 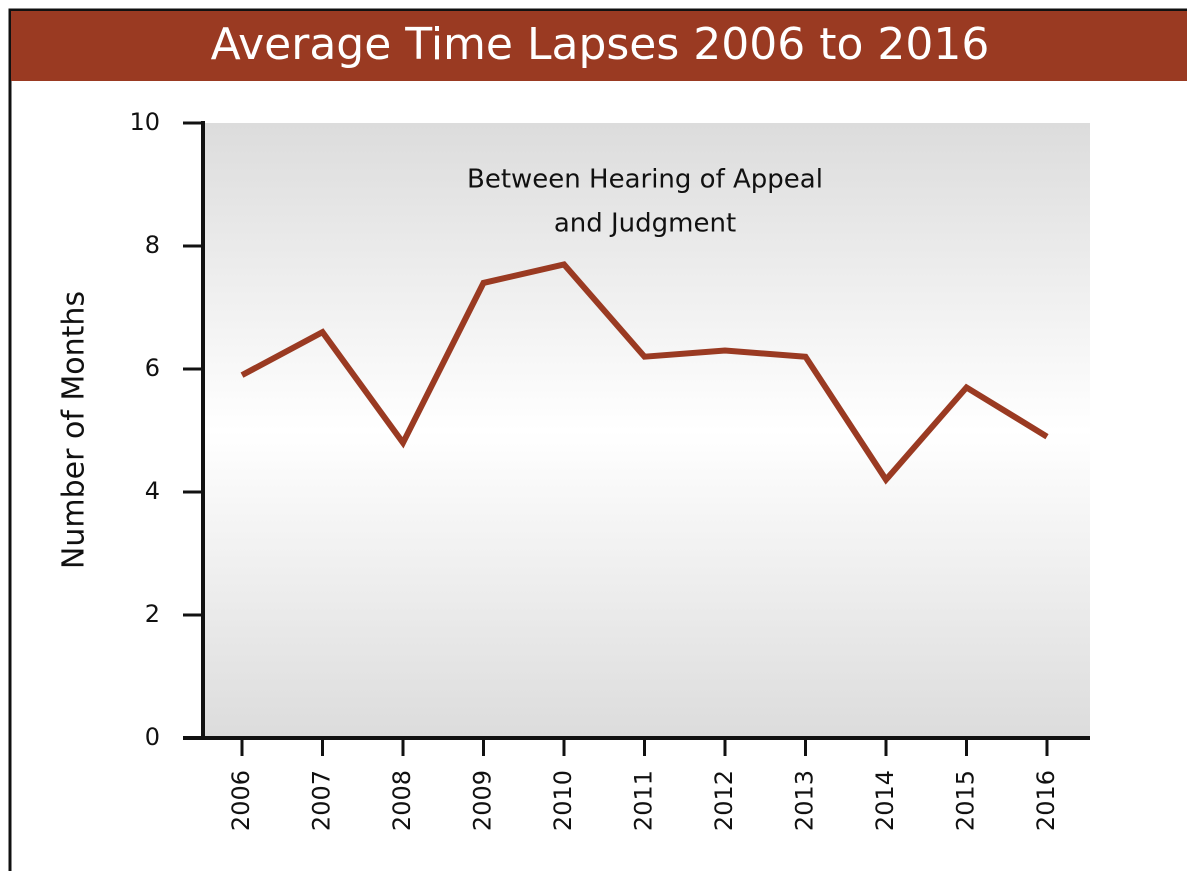 What do you see at coordinates (152, 737) in the screenshot?
I see `y-tick-label: 0` at bounding box center [152, 737].